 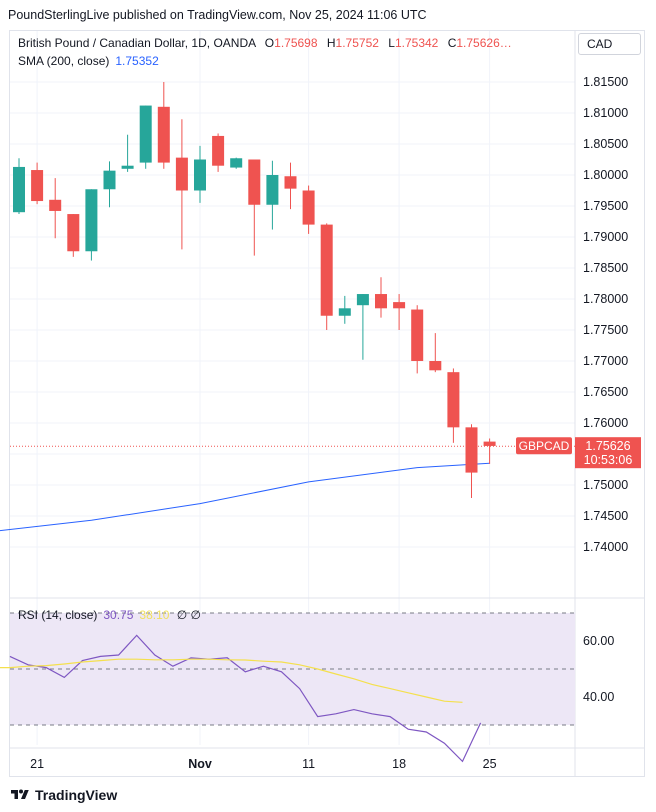 What do you see at coordinates (20, 794) in the screenshot?
I see `tradingview-logo-icon` at bounding box center [20, 794].